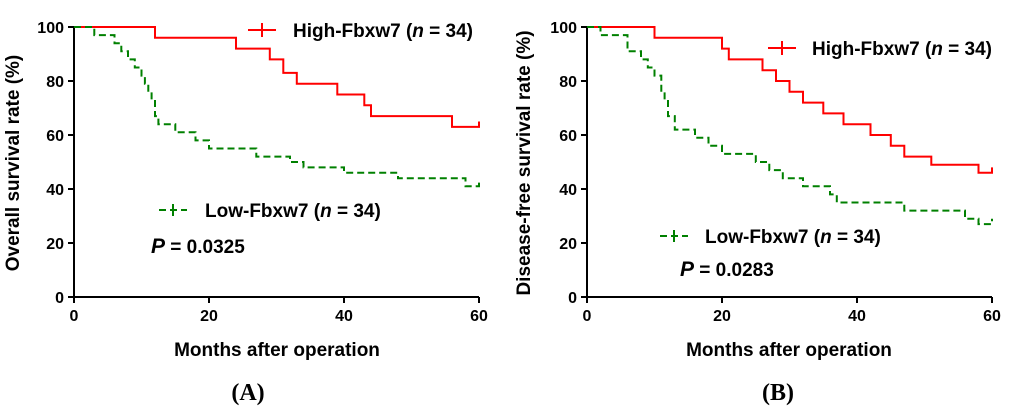 Image resolution: width=1024 pixels, height=409 pixels. What do you see at coordinates (524, 162) in the screenshot?
I see `panel-b-y-axis-title: Disease-free survival rate (%)` at bounding box center [524, 162].